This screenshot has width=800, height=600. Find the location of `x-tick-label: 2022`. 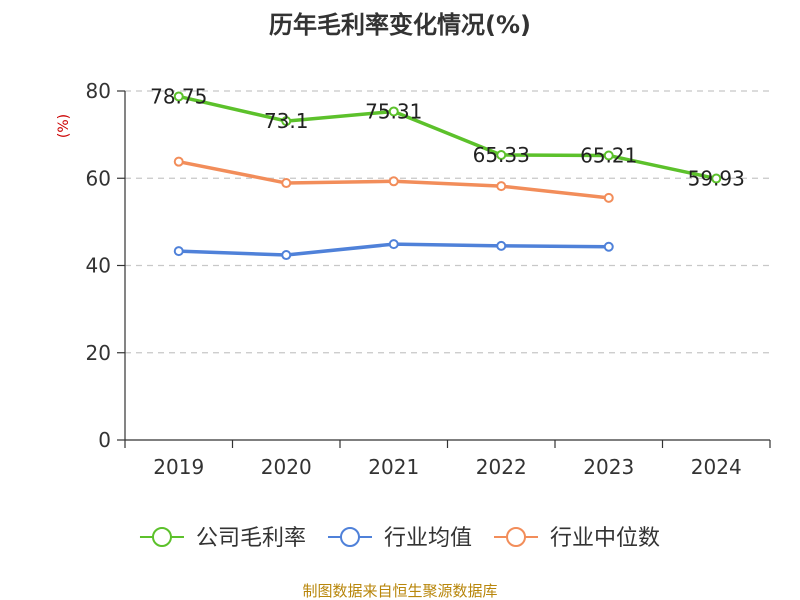

x-tick-label: 2022 is located at coordinates (501, 467).